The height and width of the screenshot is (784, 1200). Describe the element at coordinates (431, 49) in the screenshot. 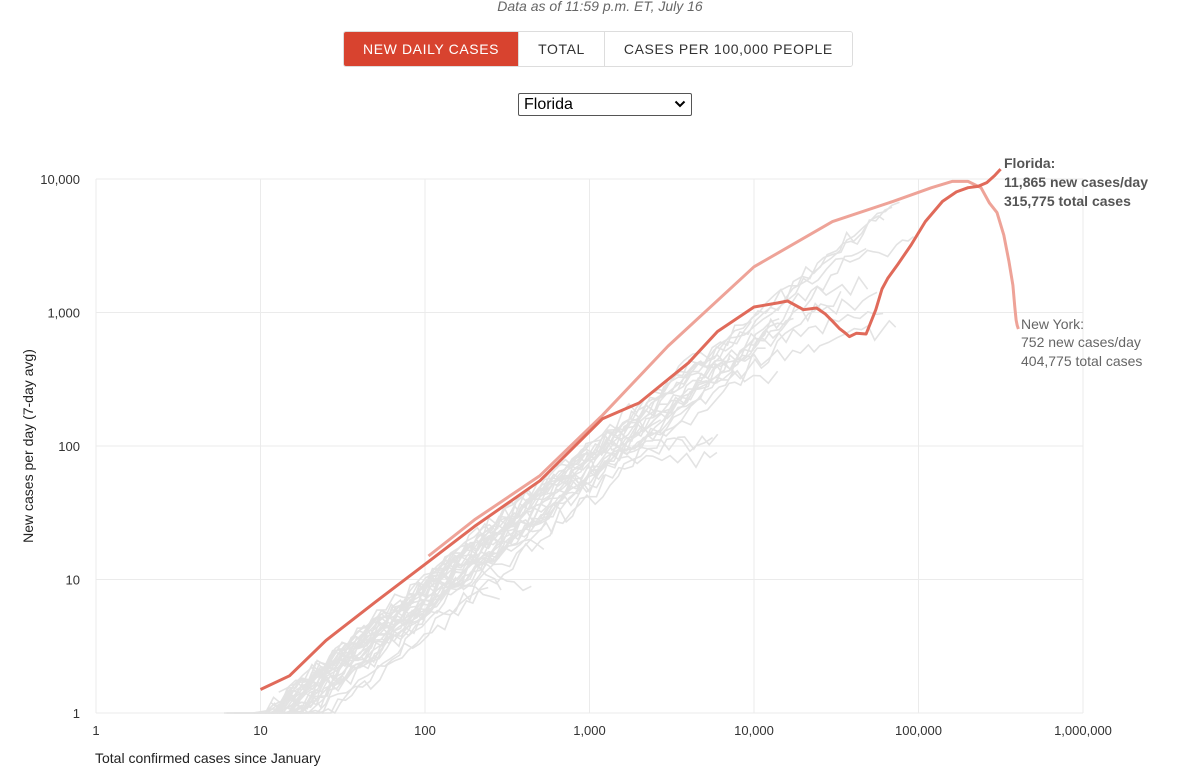

I see `tab-new-daily-cases: NEW DAILY CASES` at that location.